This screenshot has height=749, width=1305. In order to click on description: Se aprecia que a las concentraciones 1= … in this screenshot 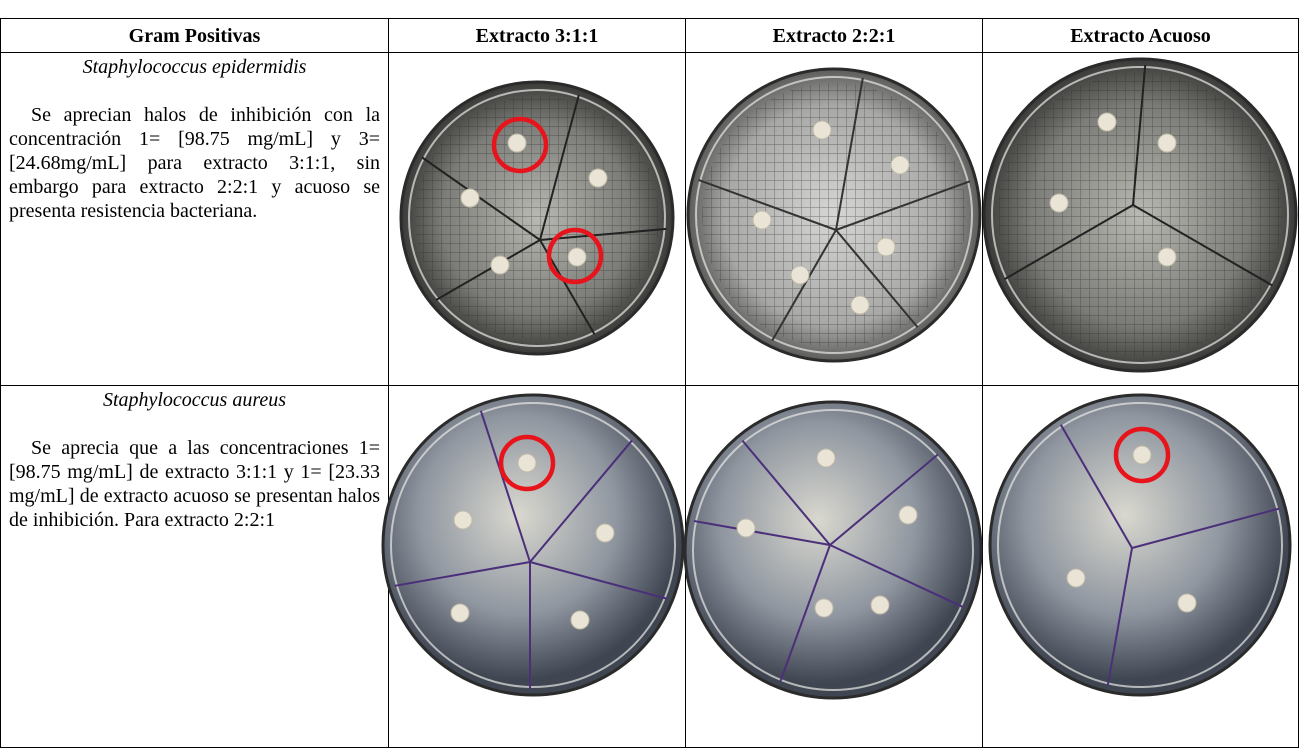, I will do `click(194, 484)`.